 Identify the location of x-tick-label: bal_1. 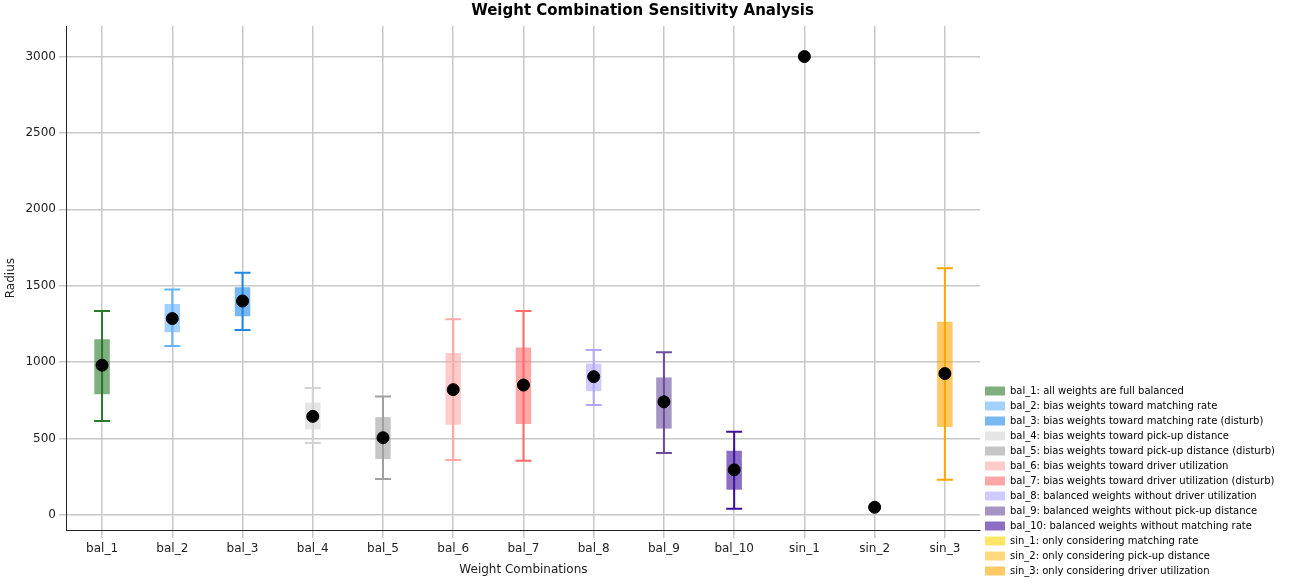
(102, 547).